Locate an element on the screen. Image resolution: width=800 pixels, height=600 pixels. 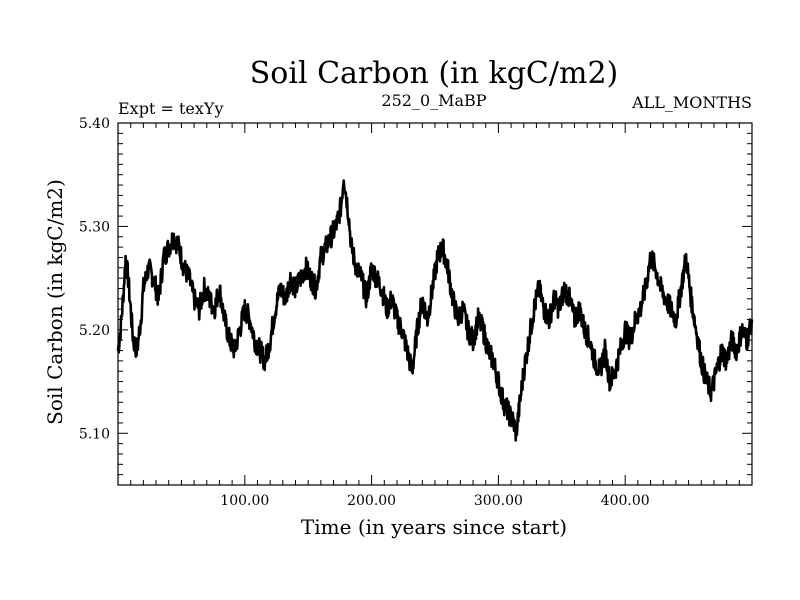
y-tick-label: 5.40 is located at coordinates (94, 124).